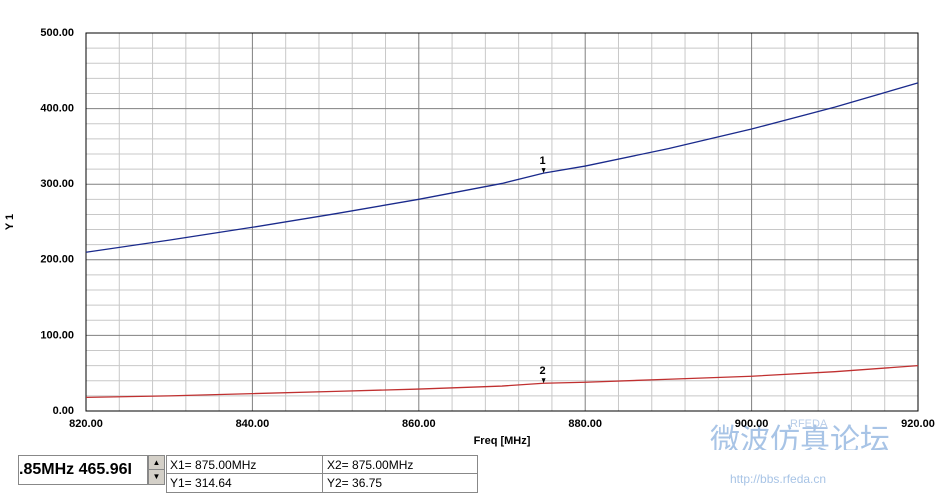  What do you see at coordinates (502, 441) in the screenshot?
I see `x-axis-label: Freq [MHz]` at bounding box center [502, 441].